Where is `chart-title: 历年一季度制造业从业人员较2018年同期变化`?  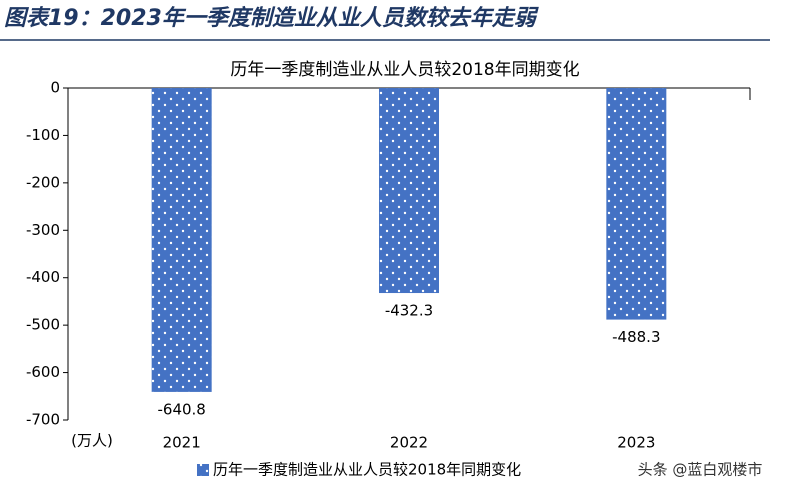
chart-title: 历年一季度制造业从业人员较2018年同期变化 is located at coordinates (404, 70).